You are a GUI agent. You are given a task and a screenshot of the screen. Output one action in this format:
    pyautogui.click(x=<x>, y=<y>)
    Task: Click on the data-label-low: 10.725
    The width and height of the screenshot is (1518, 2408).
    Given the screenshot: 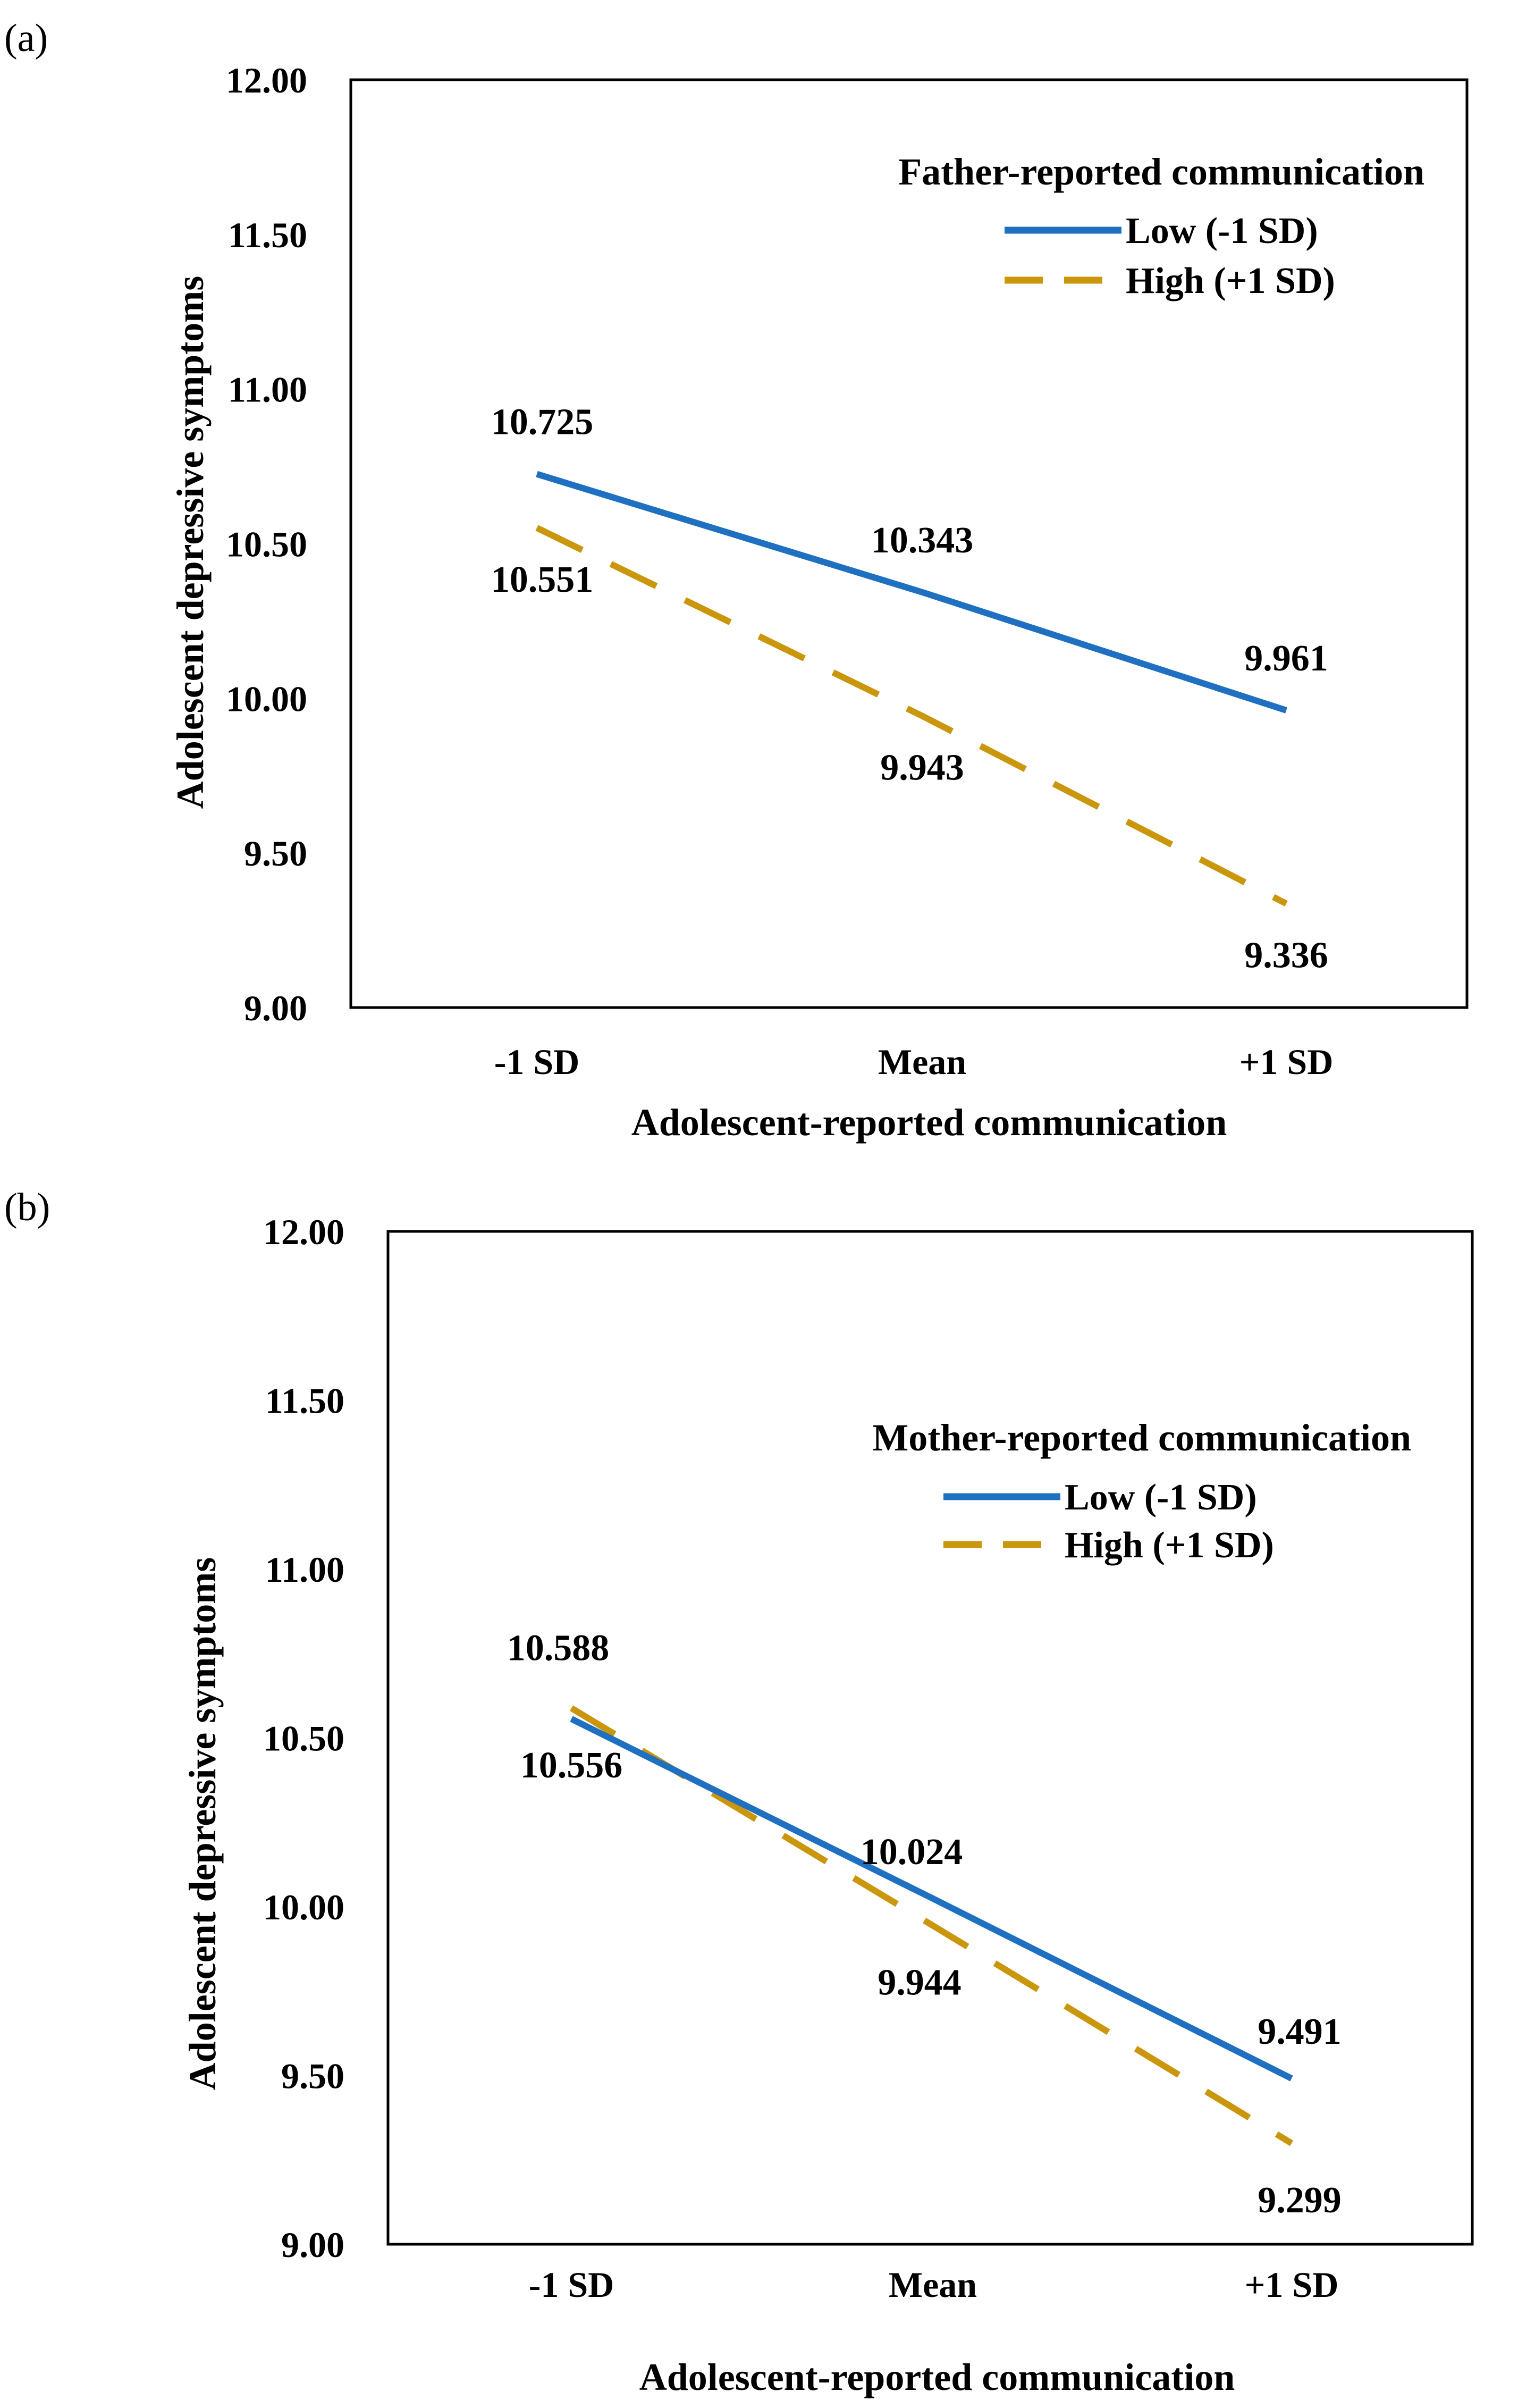 What is the action you would take?
    pyautogui.click(x=542, y=423)
    